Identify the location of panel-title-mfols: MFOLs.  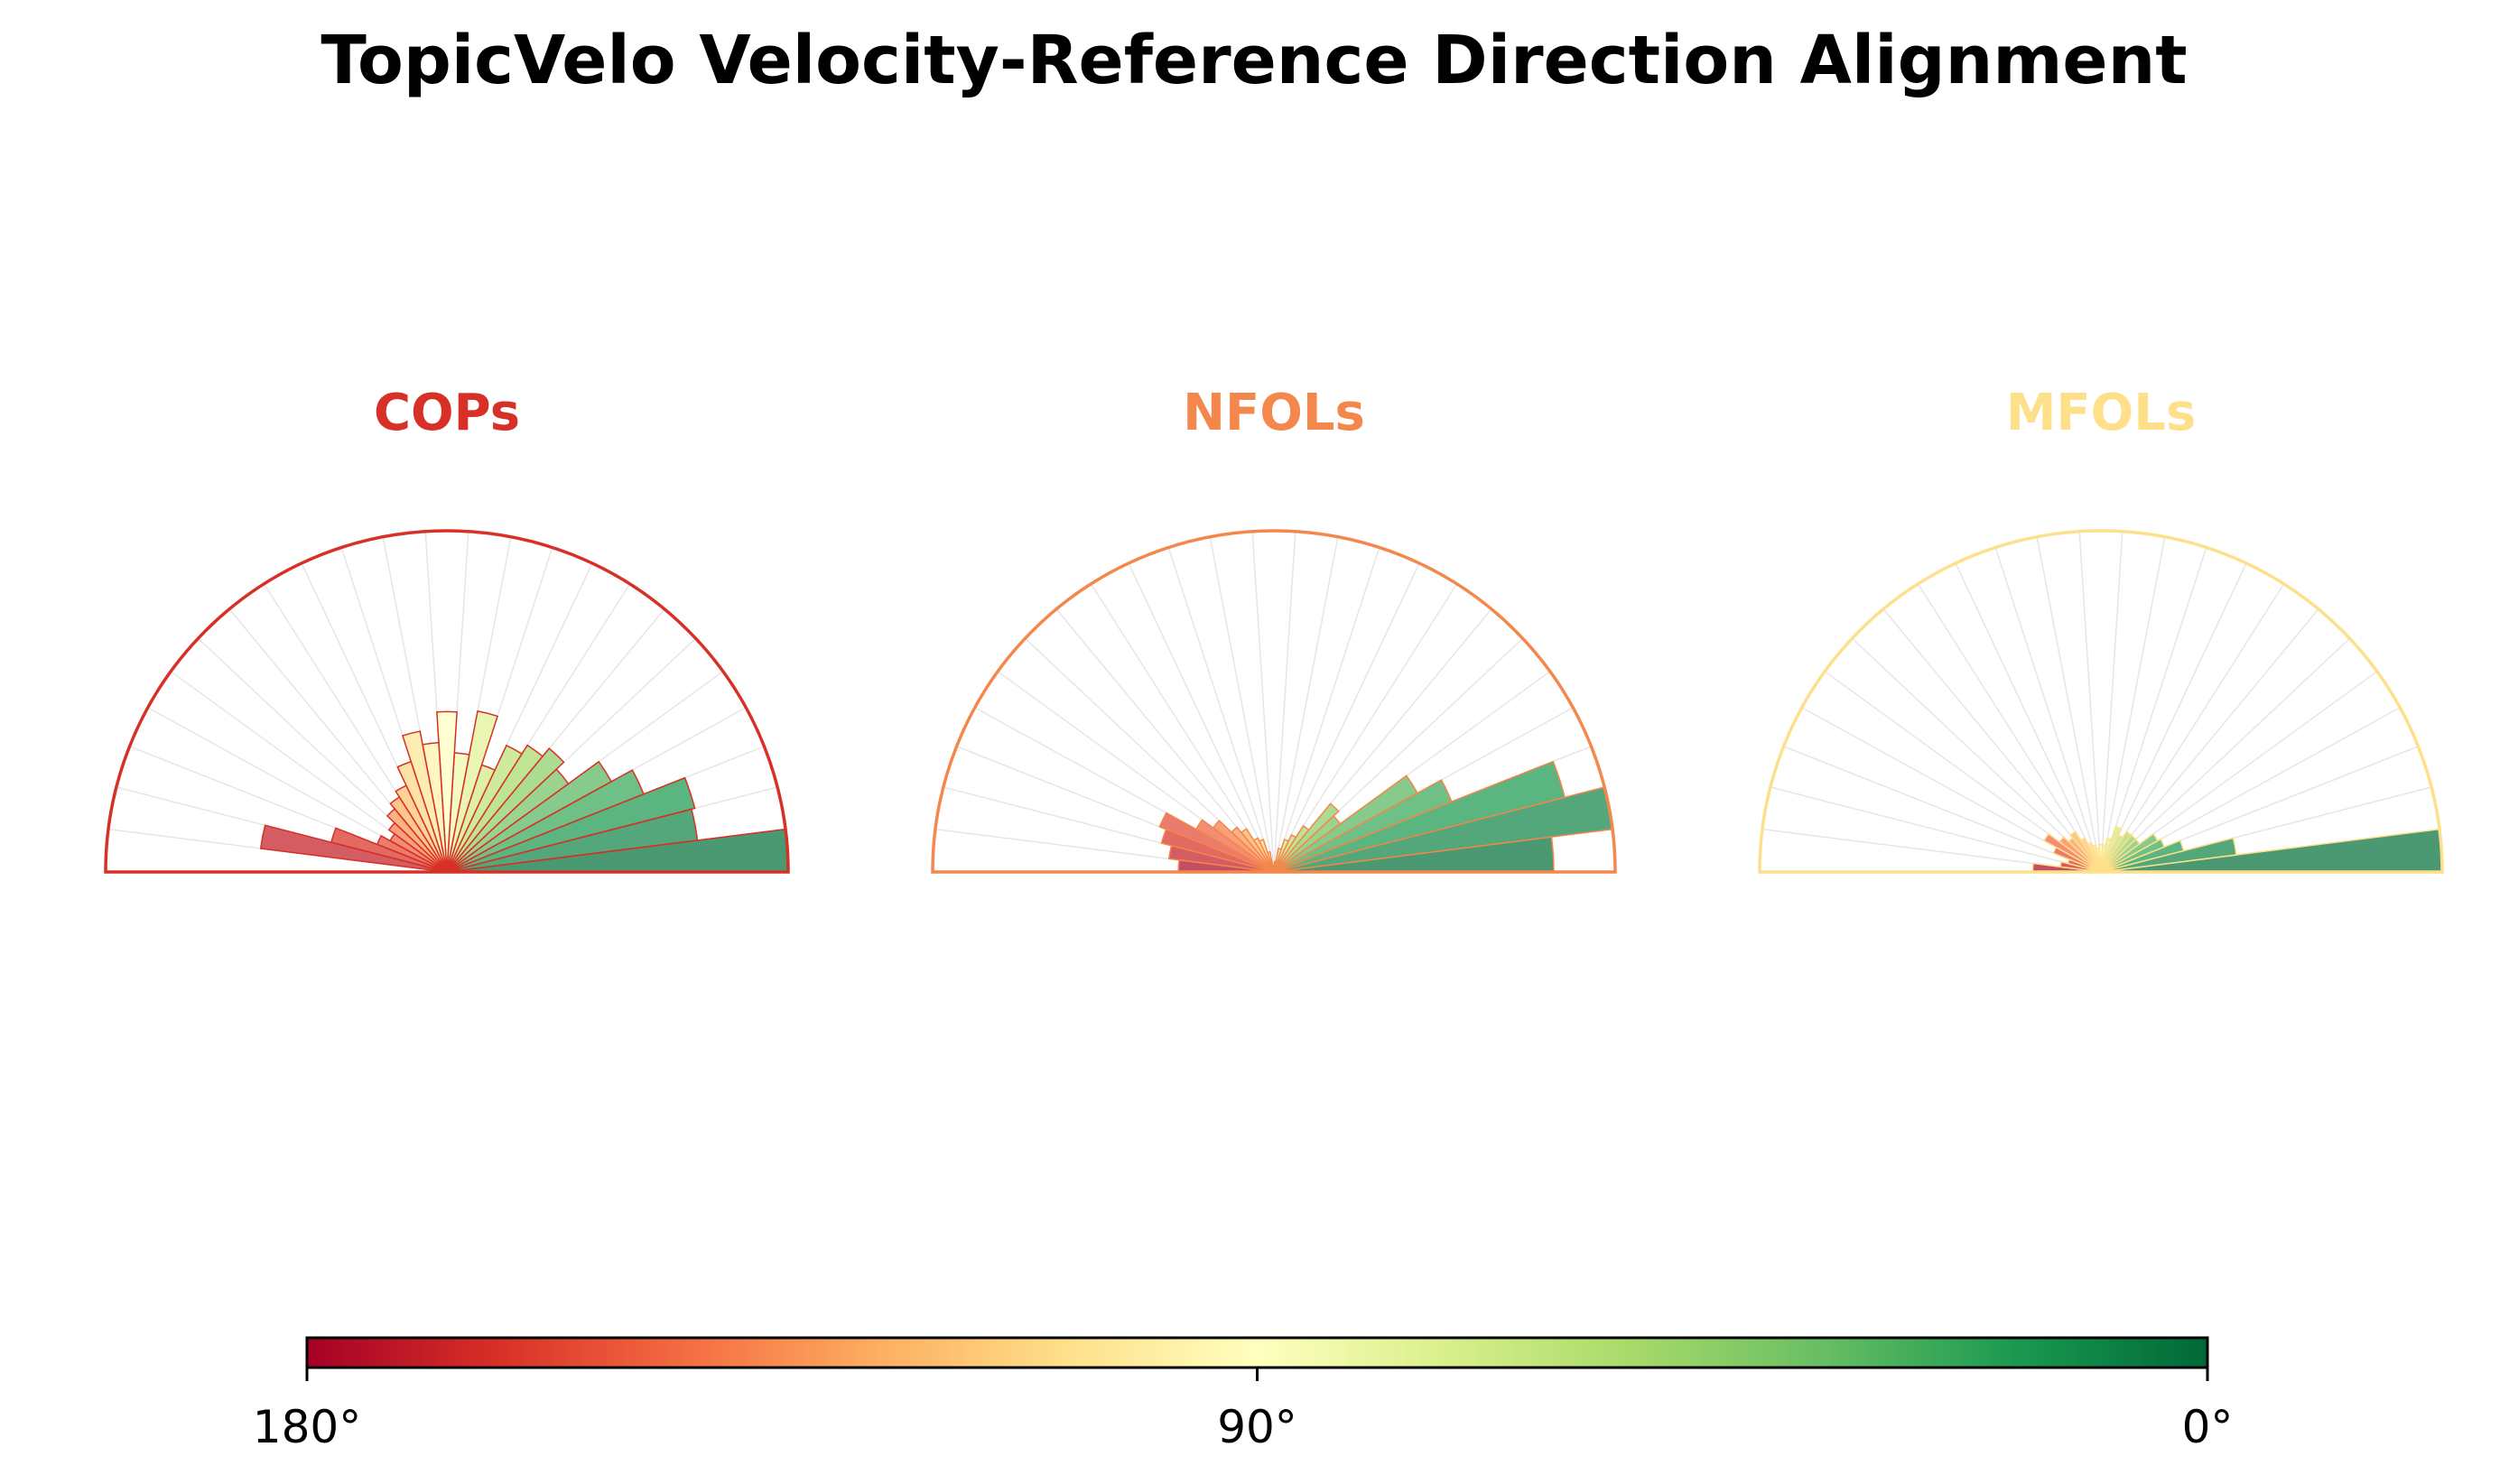
(2101, 413).